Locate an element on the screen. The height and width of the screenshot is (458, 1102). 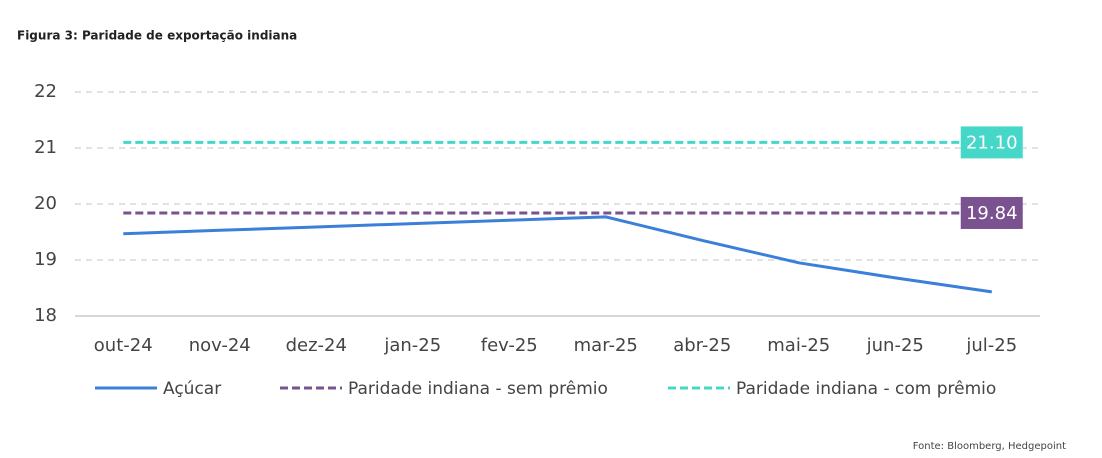
x-tick-label: out-24 is located at coordinates (123, 345).